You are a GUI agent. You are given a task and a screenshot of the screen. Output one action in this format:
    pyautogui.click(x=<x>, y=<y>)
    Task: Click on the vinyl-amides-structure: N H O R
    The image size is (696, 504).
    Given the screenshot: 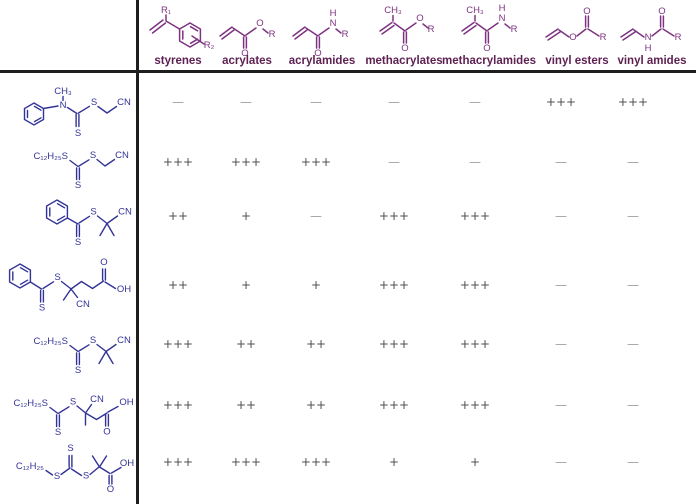 What is the action you would take?
    pyautogui.click(x=651, y=30)
    